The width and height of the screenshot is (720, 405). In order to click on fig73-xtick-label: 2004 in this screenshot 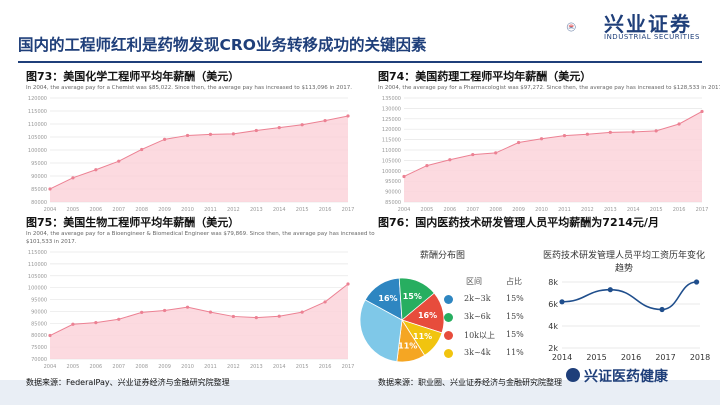, I will do `click(50, 210)`.